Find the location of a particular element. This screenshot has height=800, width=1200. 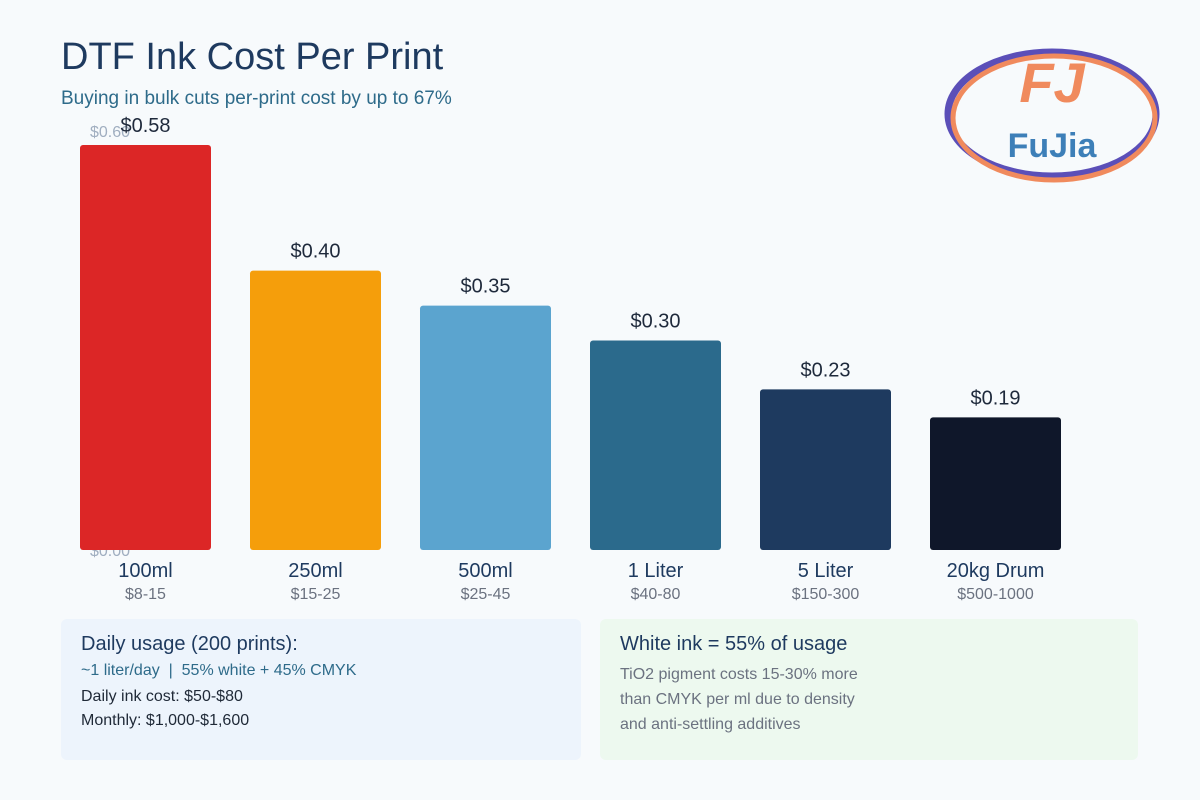

white-ink-note-3: and anti-settling additives is located at coordinates (710, 724).